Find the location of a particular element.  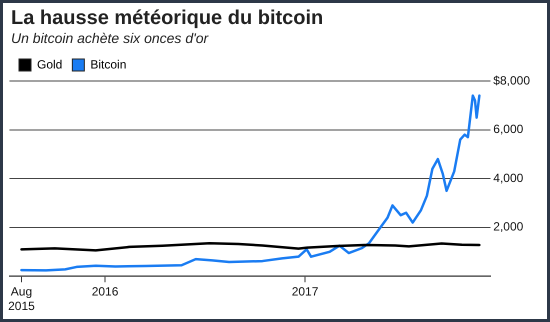

legend-label: Gold is located at coordinates (49, 64).